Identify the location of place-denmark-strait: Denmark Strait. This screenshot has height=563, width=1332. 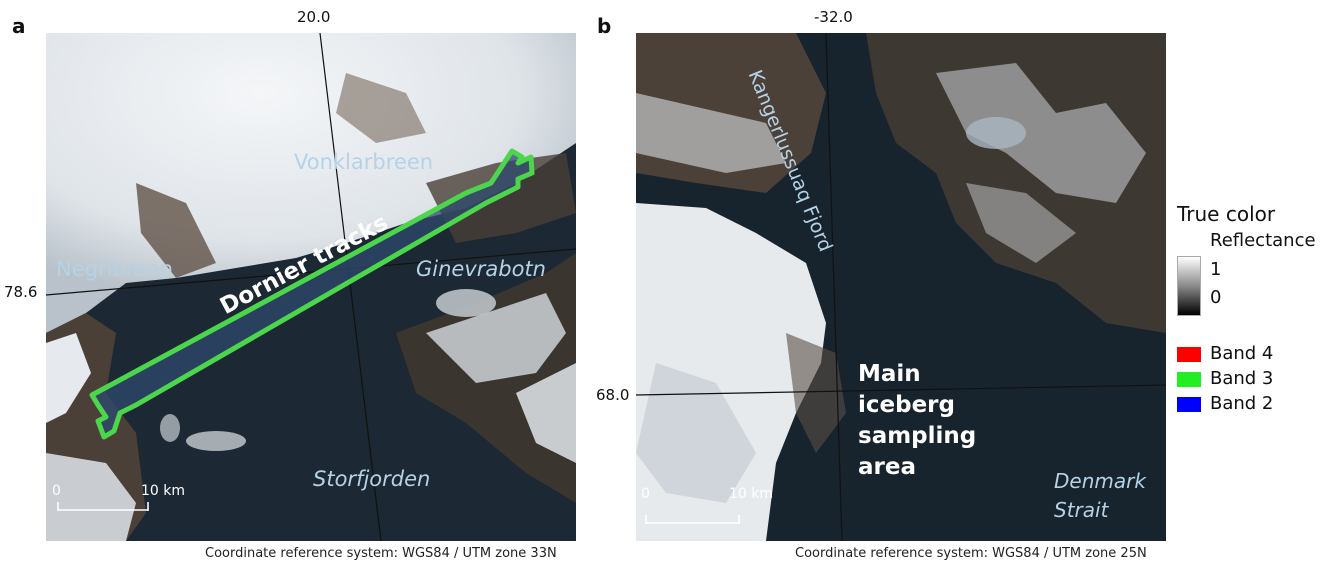
(1100, 496).